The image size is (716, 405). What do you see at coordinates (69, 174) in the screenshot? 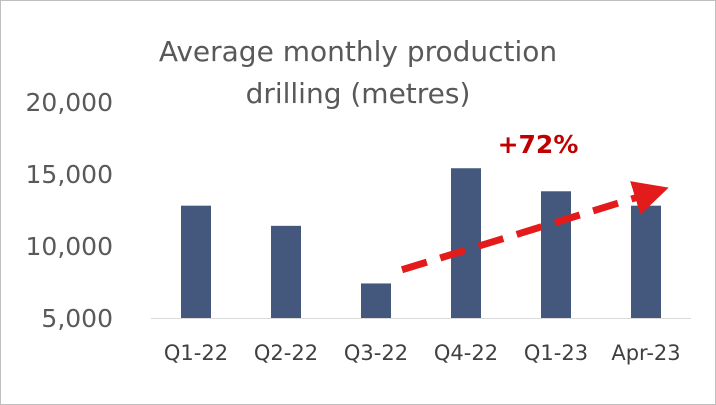
I see `y-tick-label: 15,000` at bounding box center [69, 174].